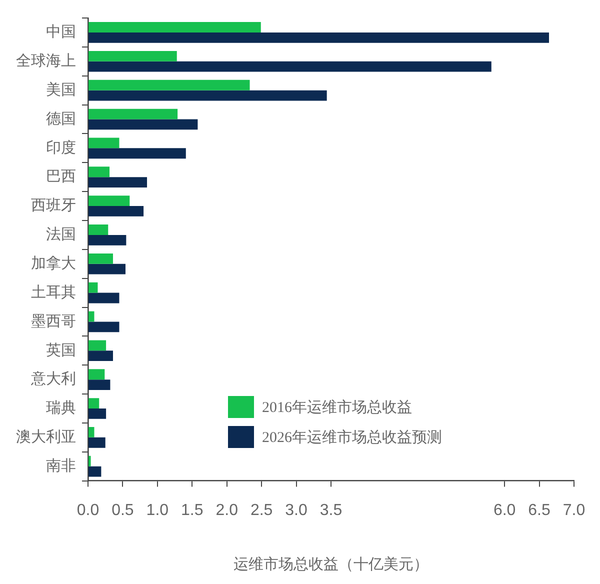  What do you see at coordinates (331, 565) in the screenshot?
I see `x-axis-title: 运维市场总收益（十亿美元）` at bounding box center [331, 565].